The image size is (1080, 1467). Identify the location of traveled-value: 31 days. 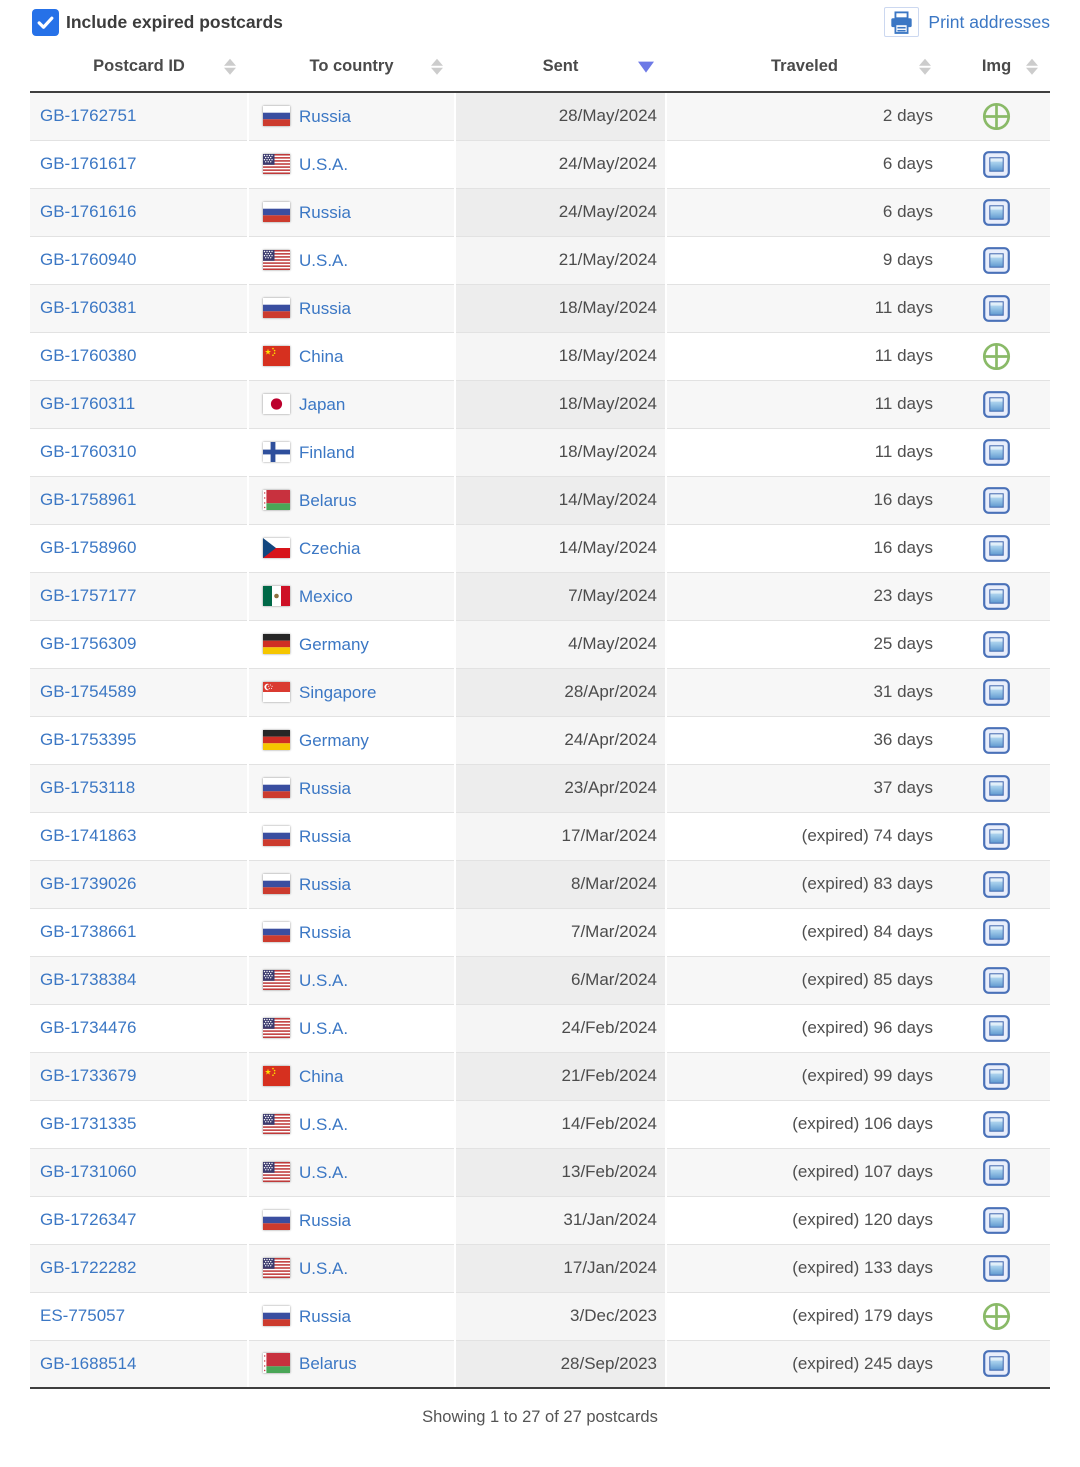
(804, 692).